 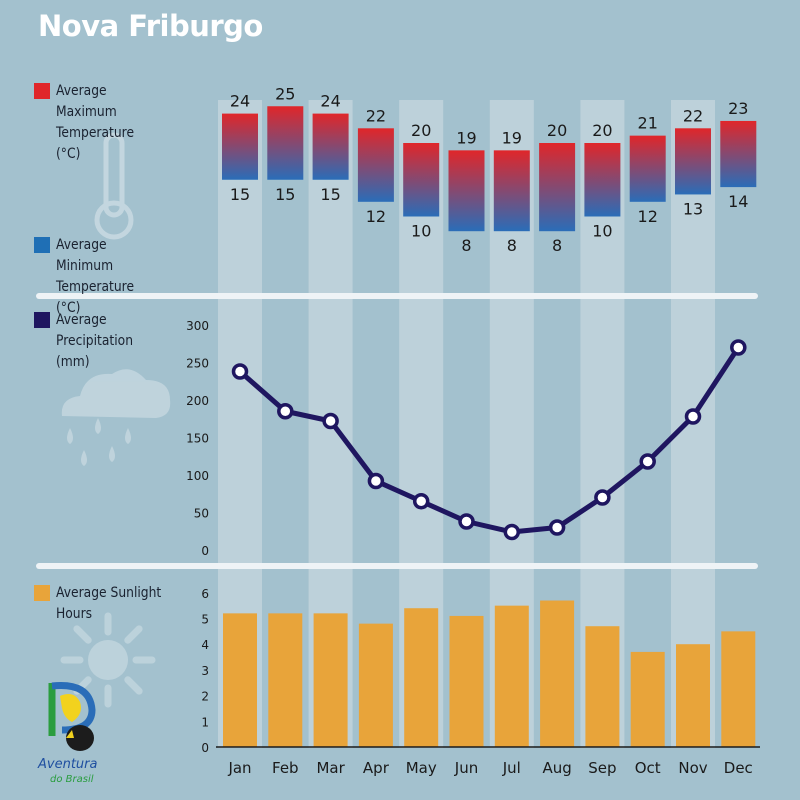 I want to click on sun-bar-jan, so click(x=240, y=680).